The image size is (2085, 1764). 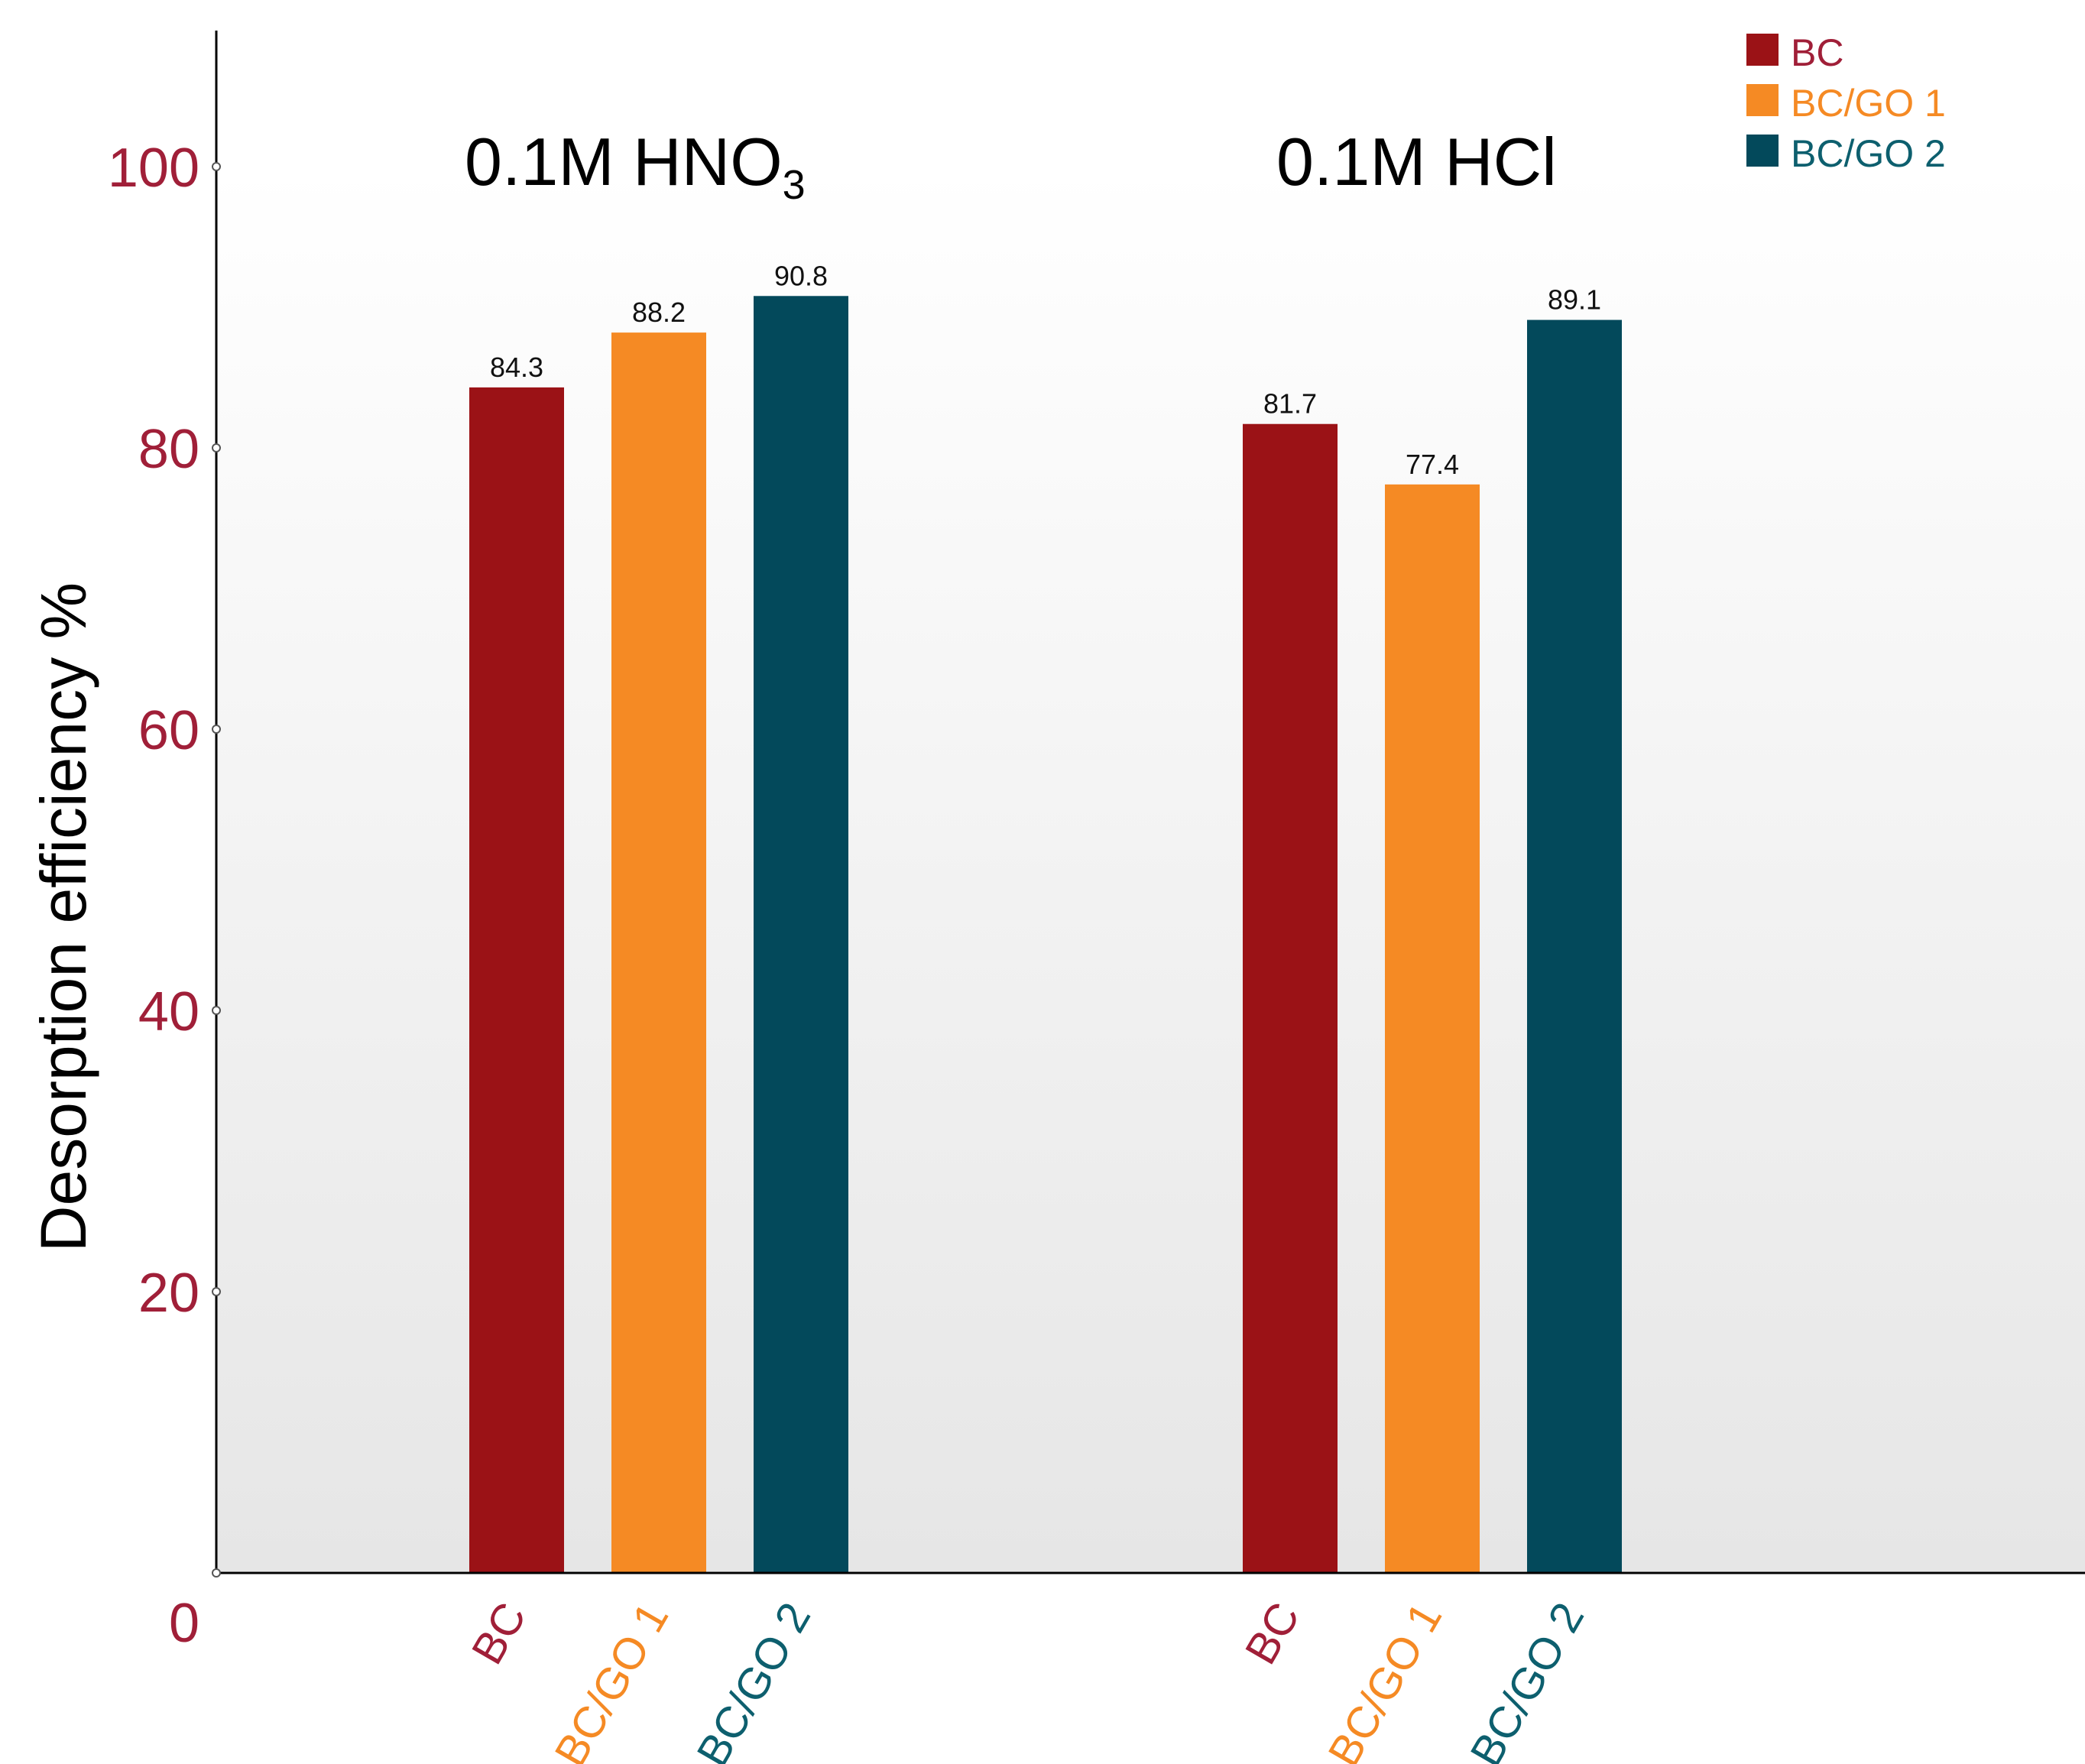 I want to click on legend-swatch-bc, so click(x=1762, y=50).